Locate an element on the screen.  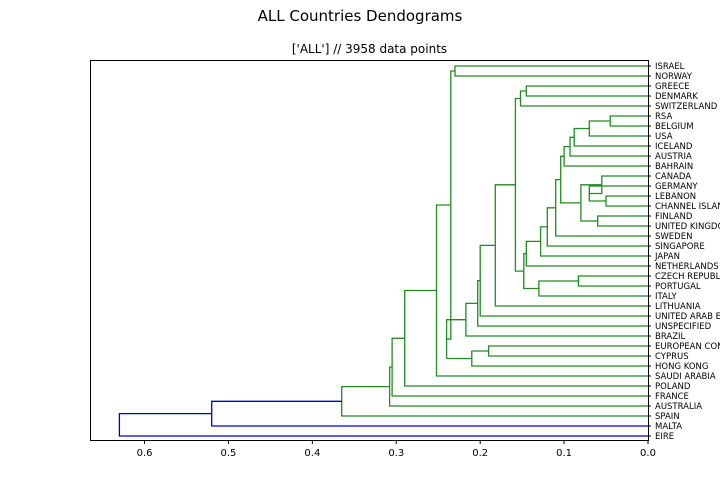
leaf-label: GREECE is located at coordinates (672, 87).